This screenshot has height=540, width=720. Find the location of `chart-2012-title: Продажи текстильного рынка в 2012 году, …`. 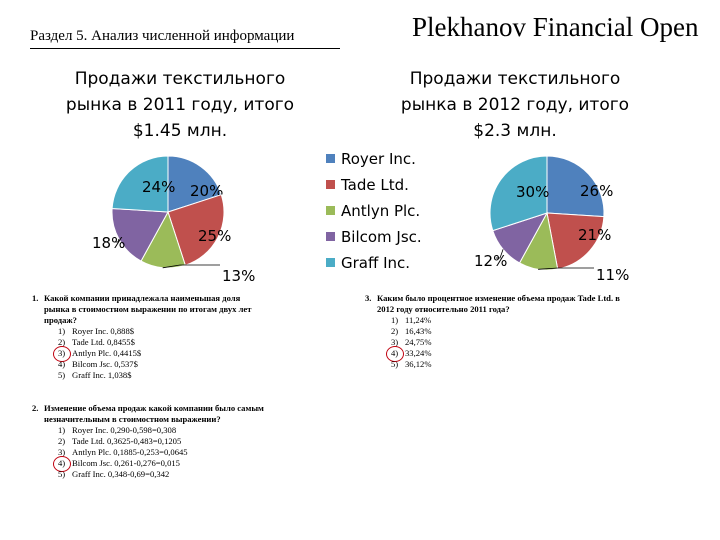

chart-2012-title: Продажи текстильного рынка в 2012 году, … is located at coordinates (515, 105).